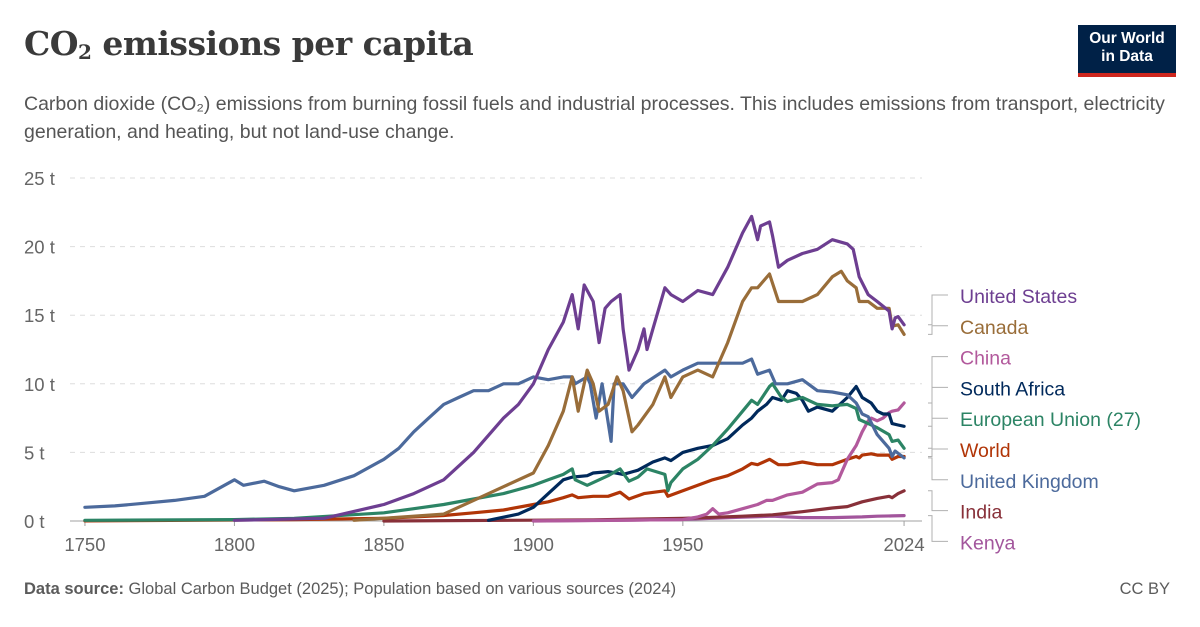 This screenshot has height=627, width=1200. What do you see at coordinates (987, 543) in the screenshot?
I see `series-label: Kenya` at bounding box center [987, 543].